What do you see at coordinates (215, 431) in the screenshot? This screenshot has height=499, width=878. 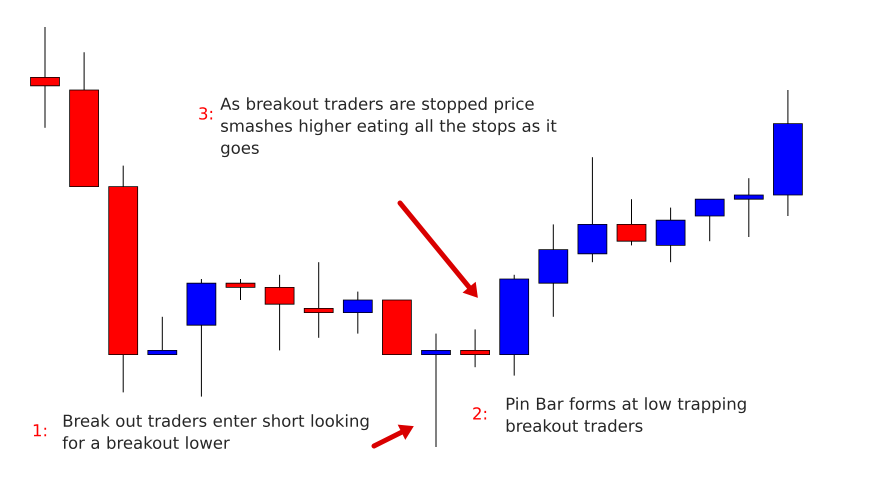 I see `annotation: Break out traders enter short looking for a breakout lower` at bounding box center [215, 431].